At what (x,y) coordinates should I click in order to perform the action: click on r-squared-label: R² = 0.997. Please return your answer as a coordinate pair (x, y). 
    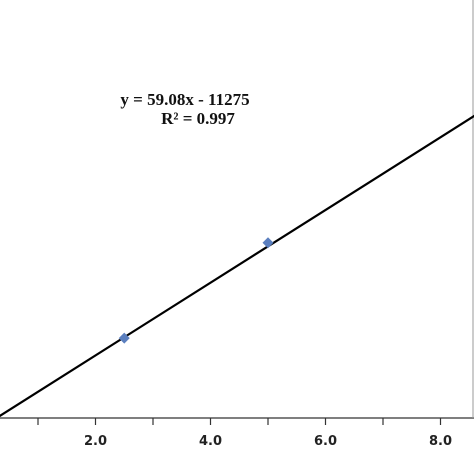
    Looking at the image, I should click on (198, 118).